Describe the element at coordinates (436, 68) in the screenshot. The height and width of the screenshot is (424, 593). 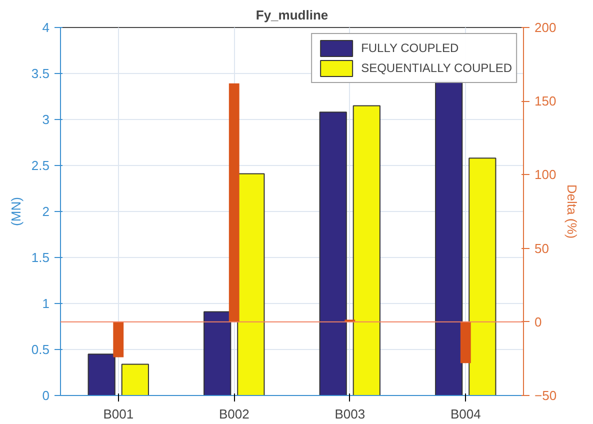
I see `legend-label: SEQUENTIALLY COUPLED` at that location.